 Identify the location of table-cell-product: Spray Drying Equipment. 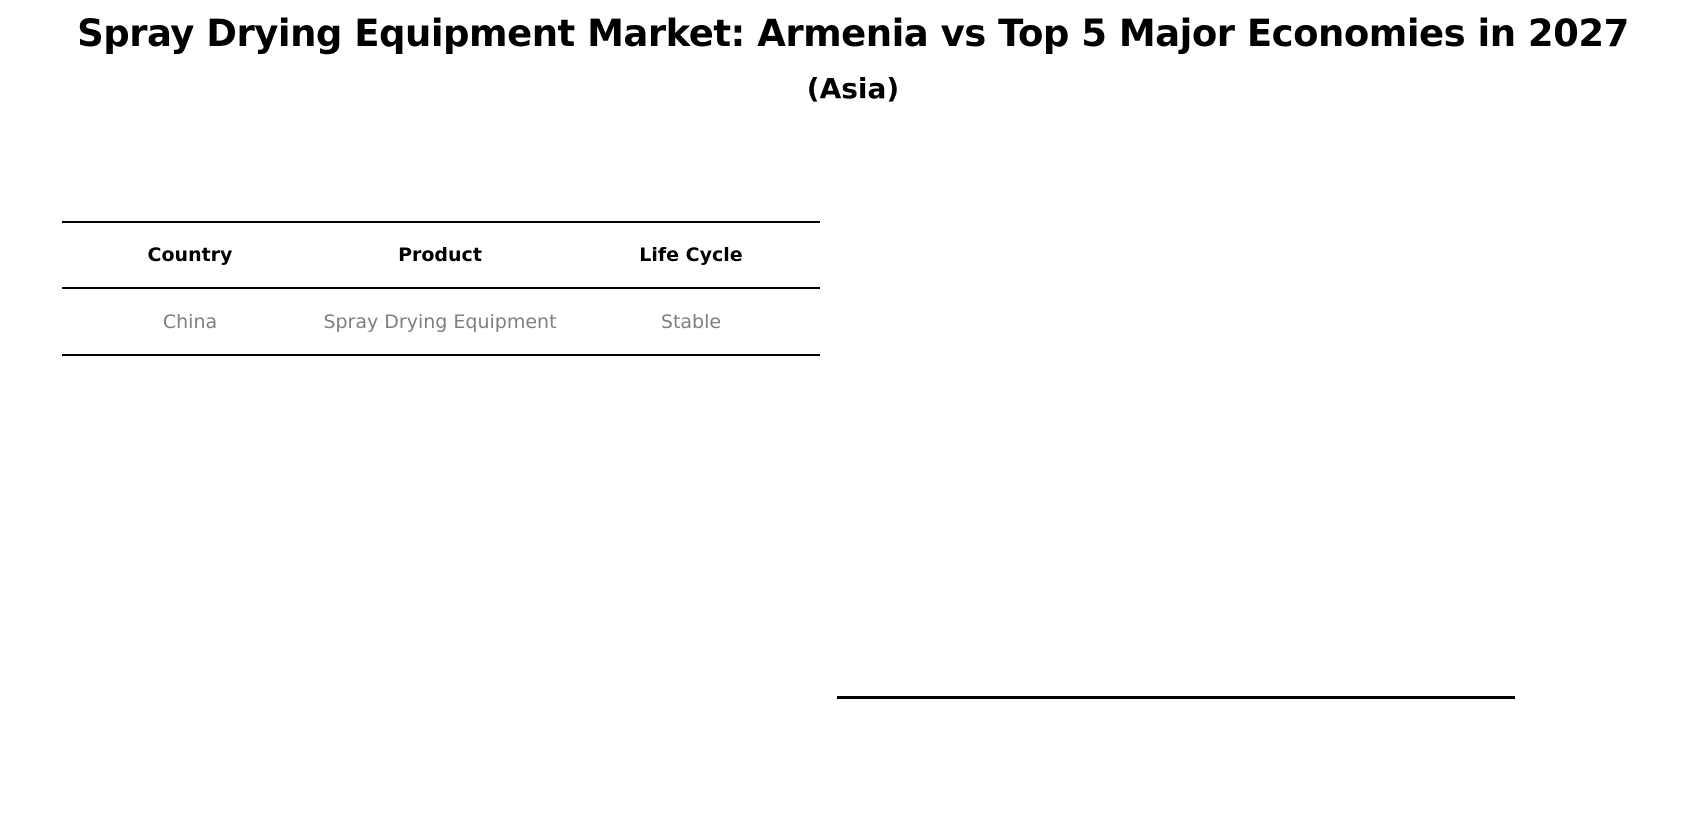
(440, 322).